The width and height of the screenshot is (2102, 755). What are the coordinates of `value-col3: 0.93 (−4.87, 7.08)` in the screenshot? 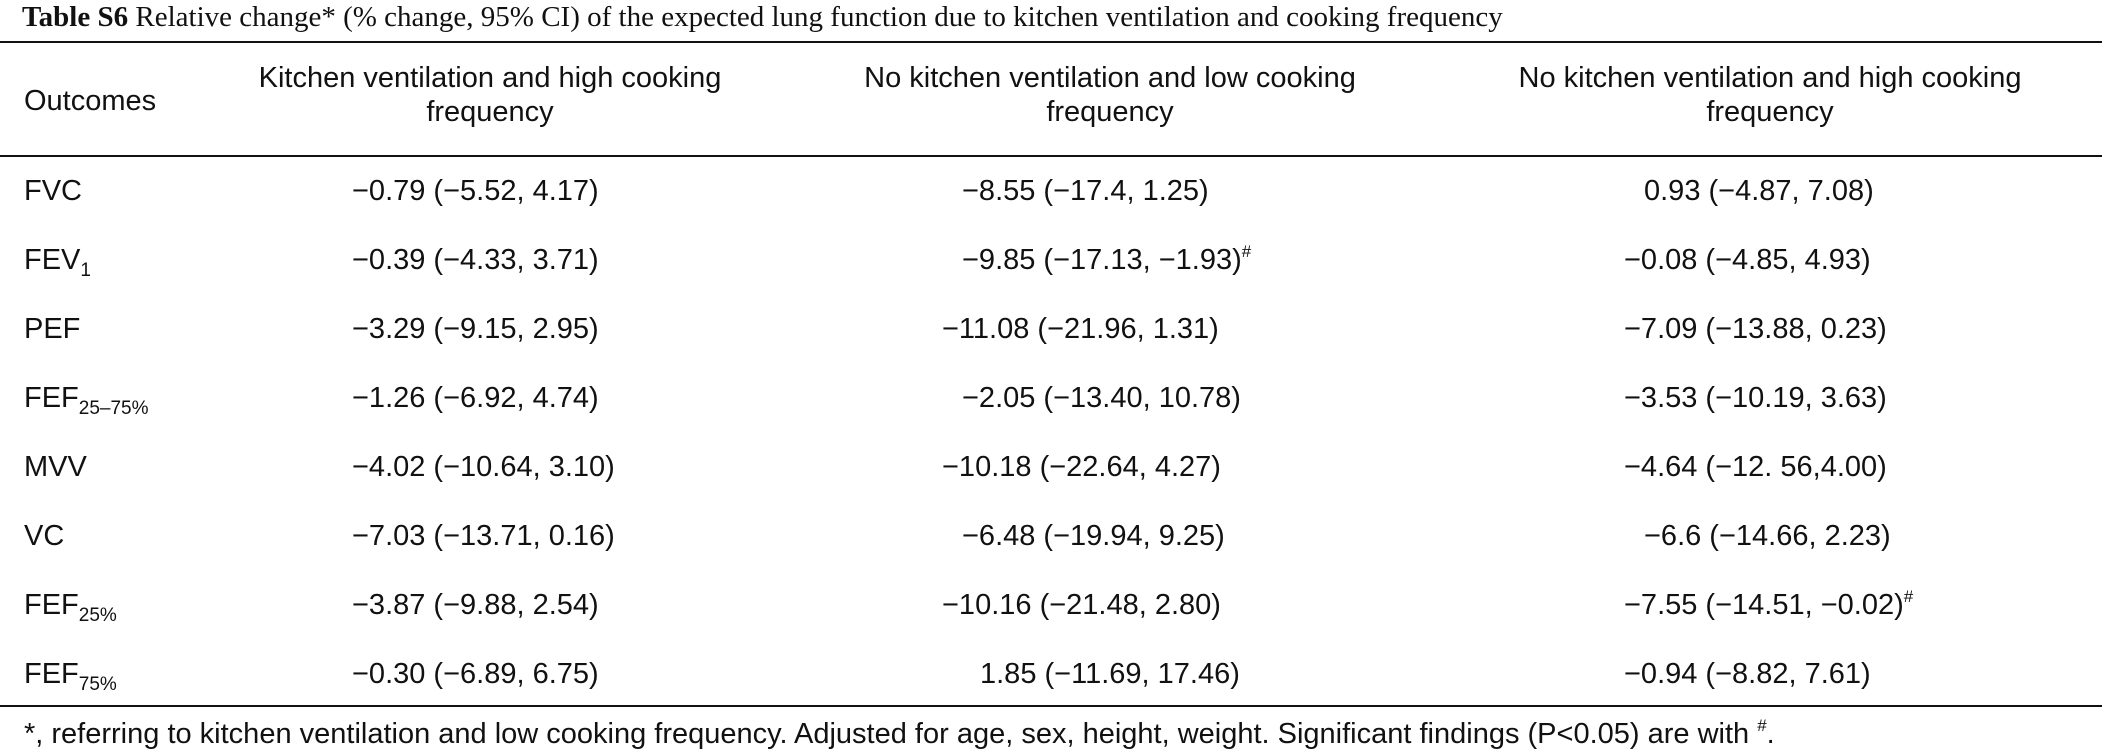 It's located at (1759, 191).